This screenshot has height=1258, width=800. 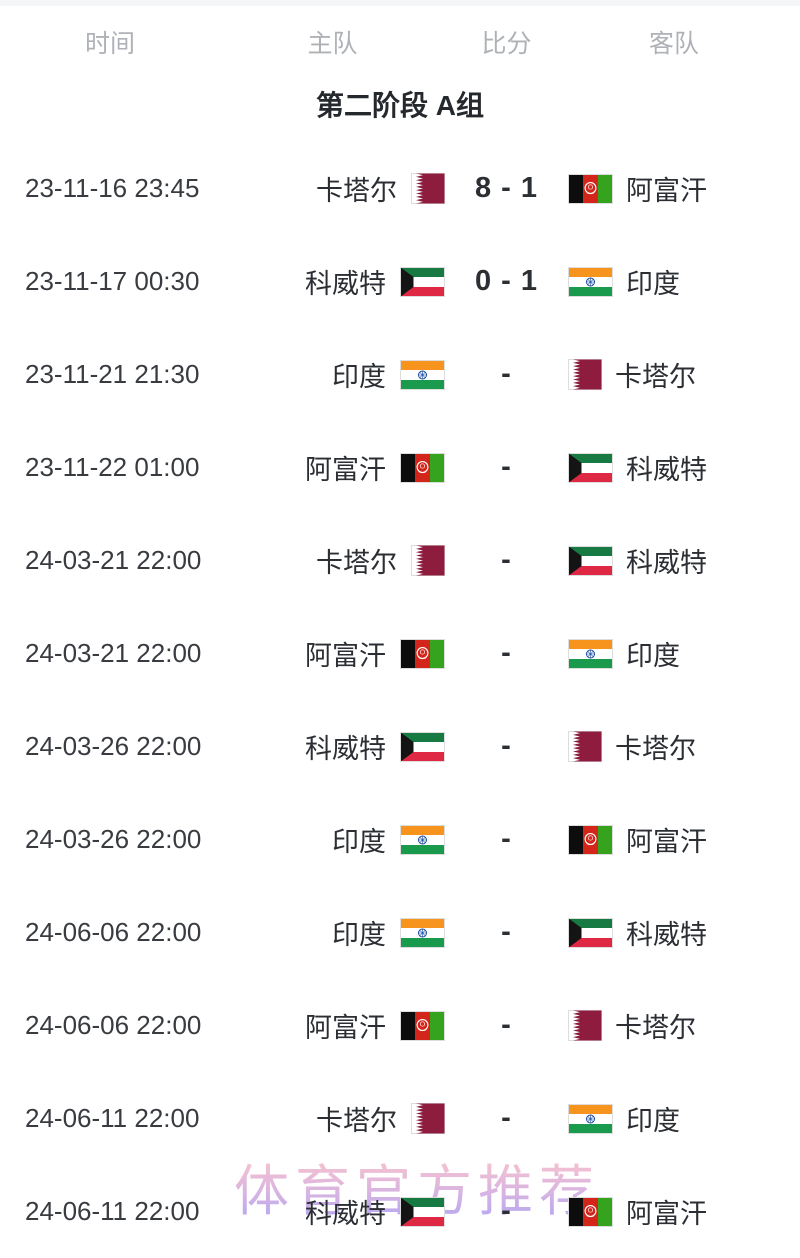 I want to click on match-row: 24-06-11 22:00 科威特 - 阿富汗, so click(x=400, y=1211).